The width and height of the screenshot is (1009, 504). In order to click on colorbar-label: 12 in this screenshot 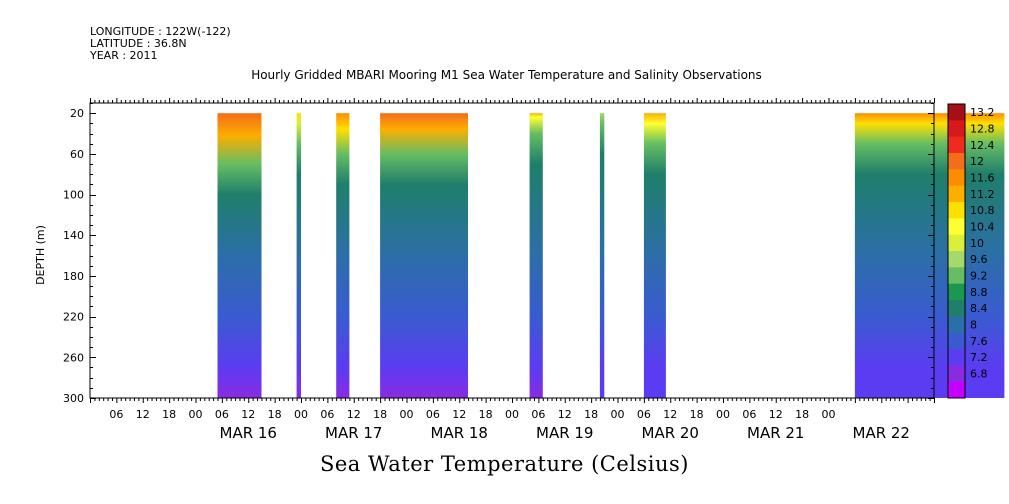, I will do `click(977, 161)`.